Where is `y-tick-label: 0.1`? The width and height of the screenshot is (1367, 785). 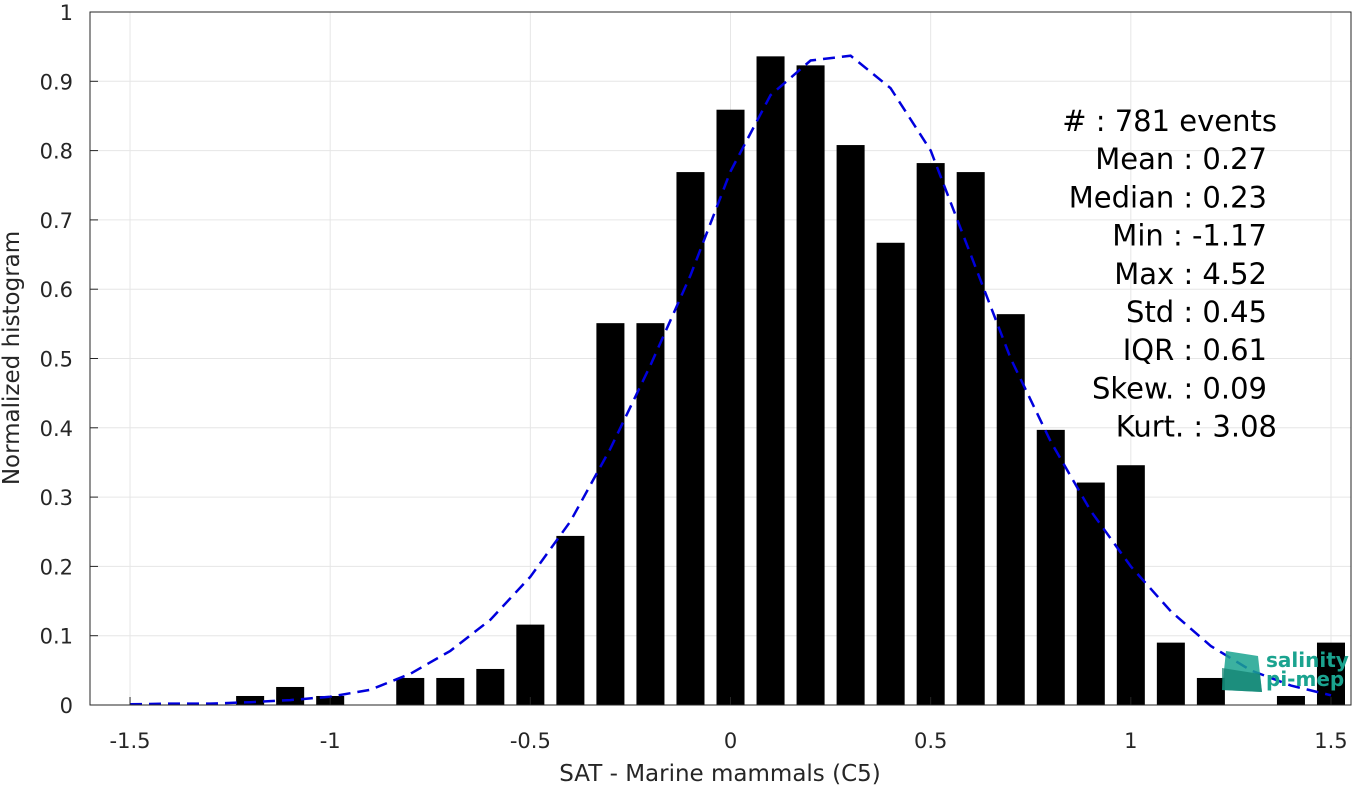 y-tick-label: 0.1 is located at coordinates (56, 637).